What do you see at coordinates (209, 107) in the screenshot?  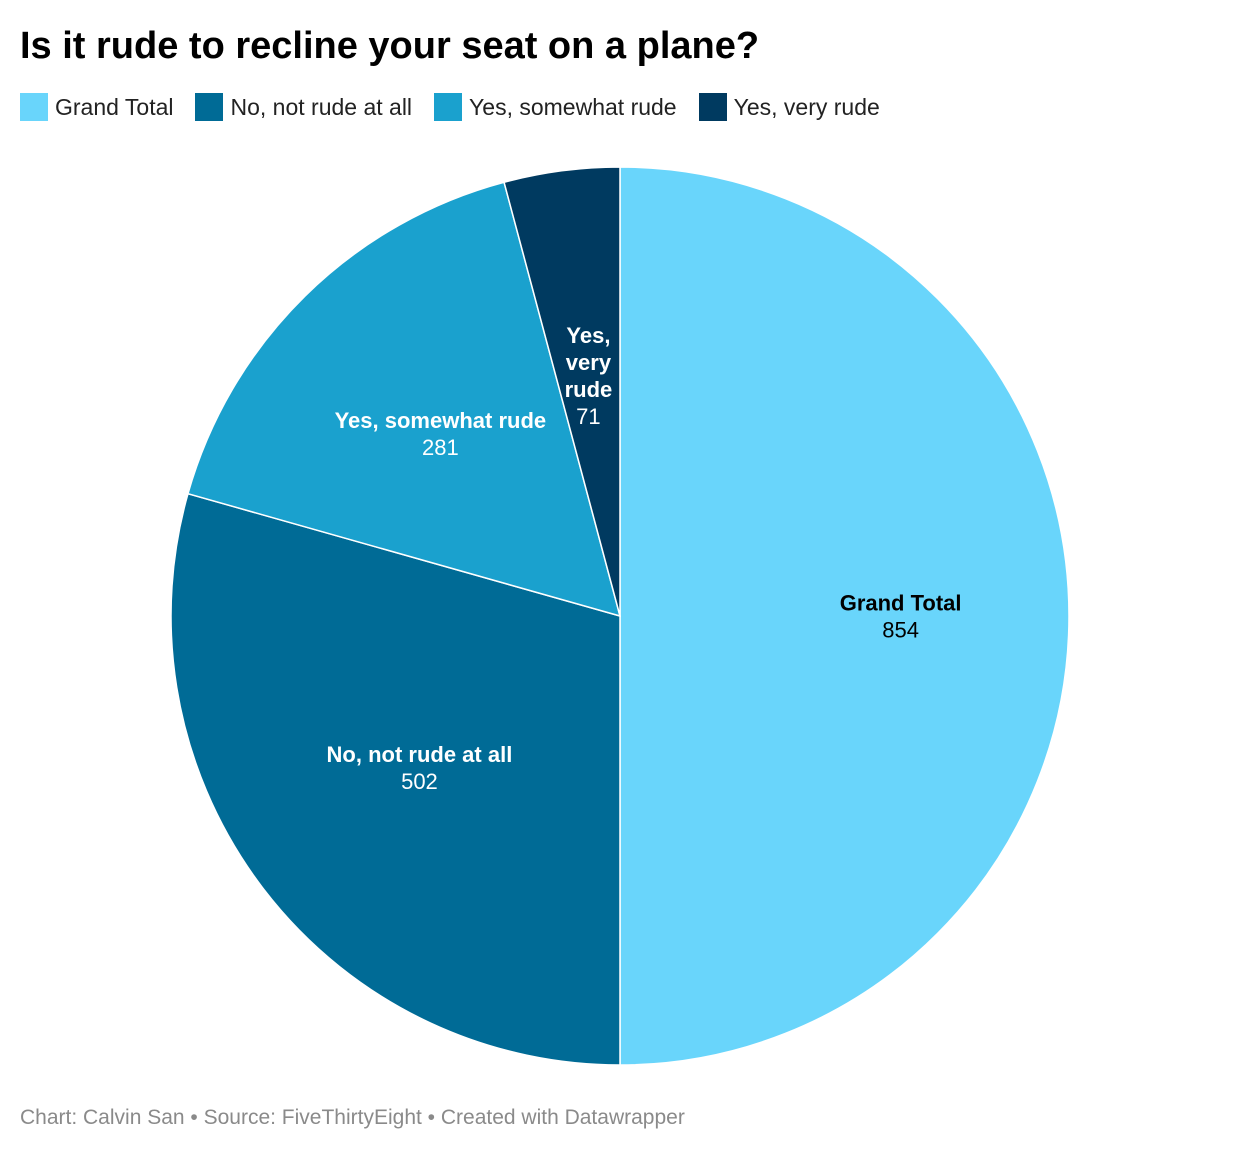 I see `legend-swatch-not-rude` at bounding box center [209, 107].